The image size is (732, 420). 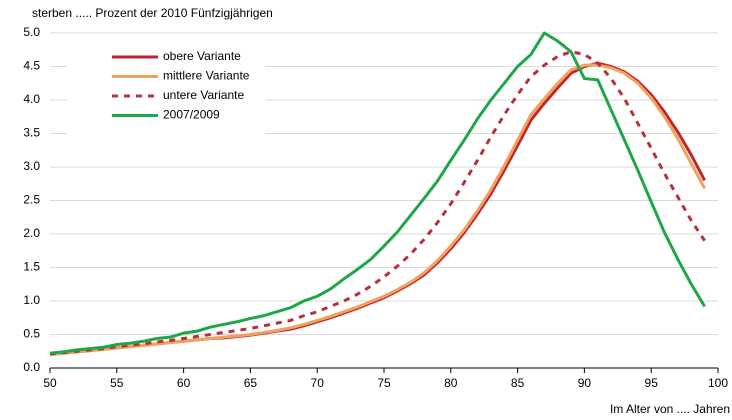 I want to click on legend-label: untere Variante, so click(x=203, y=95).